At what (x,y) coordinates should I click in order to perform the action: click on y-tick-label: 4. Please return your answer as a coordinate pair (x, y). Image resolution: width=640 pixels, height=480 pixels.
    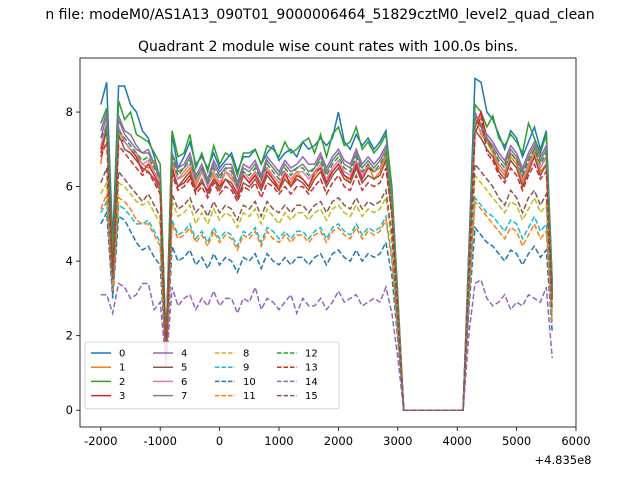
    Looking at the image, I should click on (69, 261).